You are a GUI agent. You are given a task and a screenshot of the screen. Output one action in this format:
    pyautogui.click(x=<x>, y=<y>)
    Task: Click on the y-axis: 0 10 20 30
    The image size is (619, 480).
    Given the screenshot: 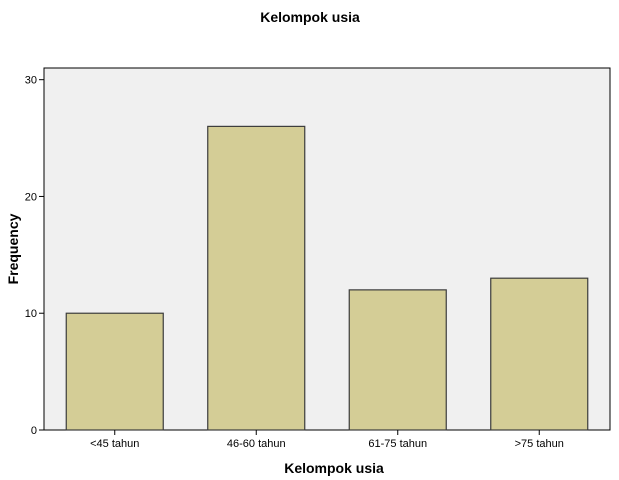 What is the action you would take?
    pyautogui.click(x=34, y=256)
    